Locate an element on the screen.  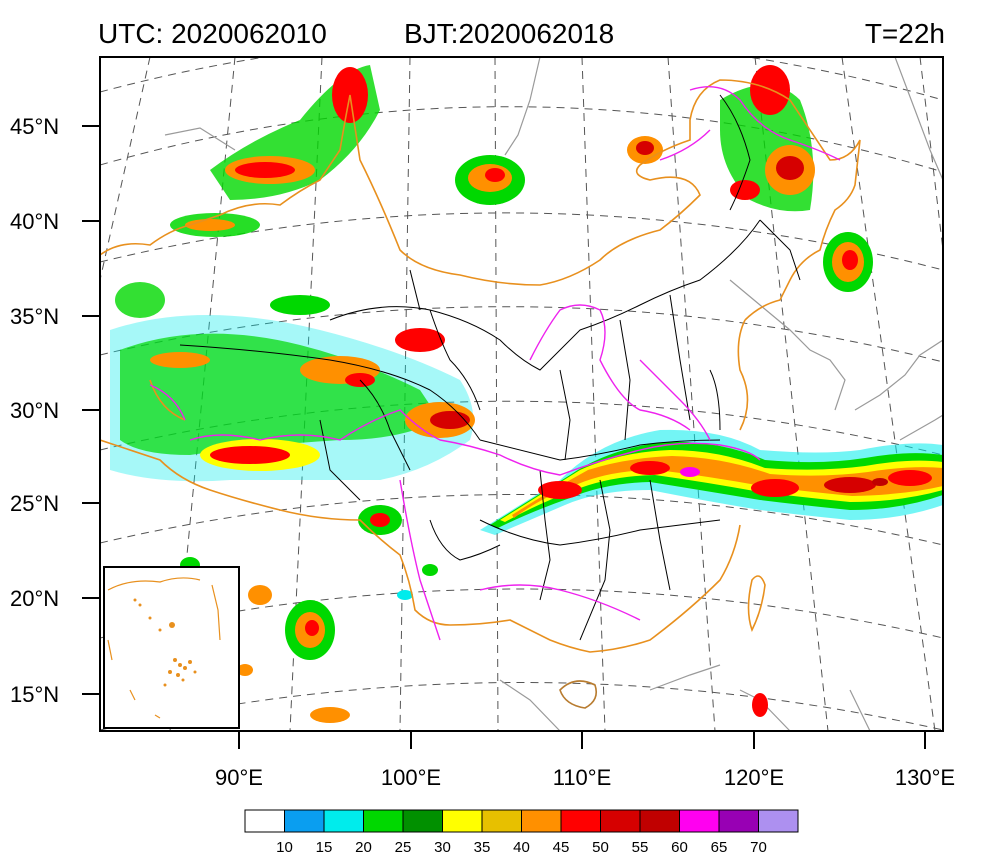
lat-label-25: 25°N is located at coordinates (34, 503).